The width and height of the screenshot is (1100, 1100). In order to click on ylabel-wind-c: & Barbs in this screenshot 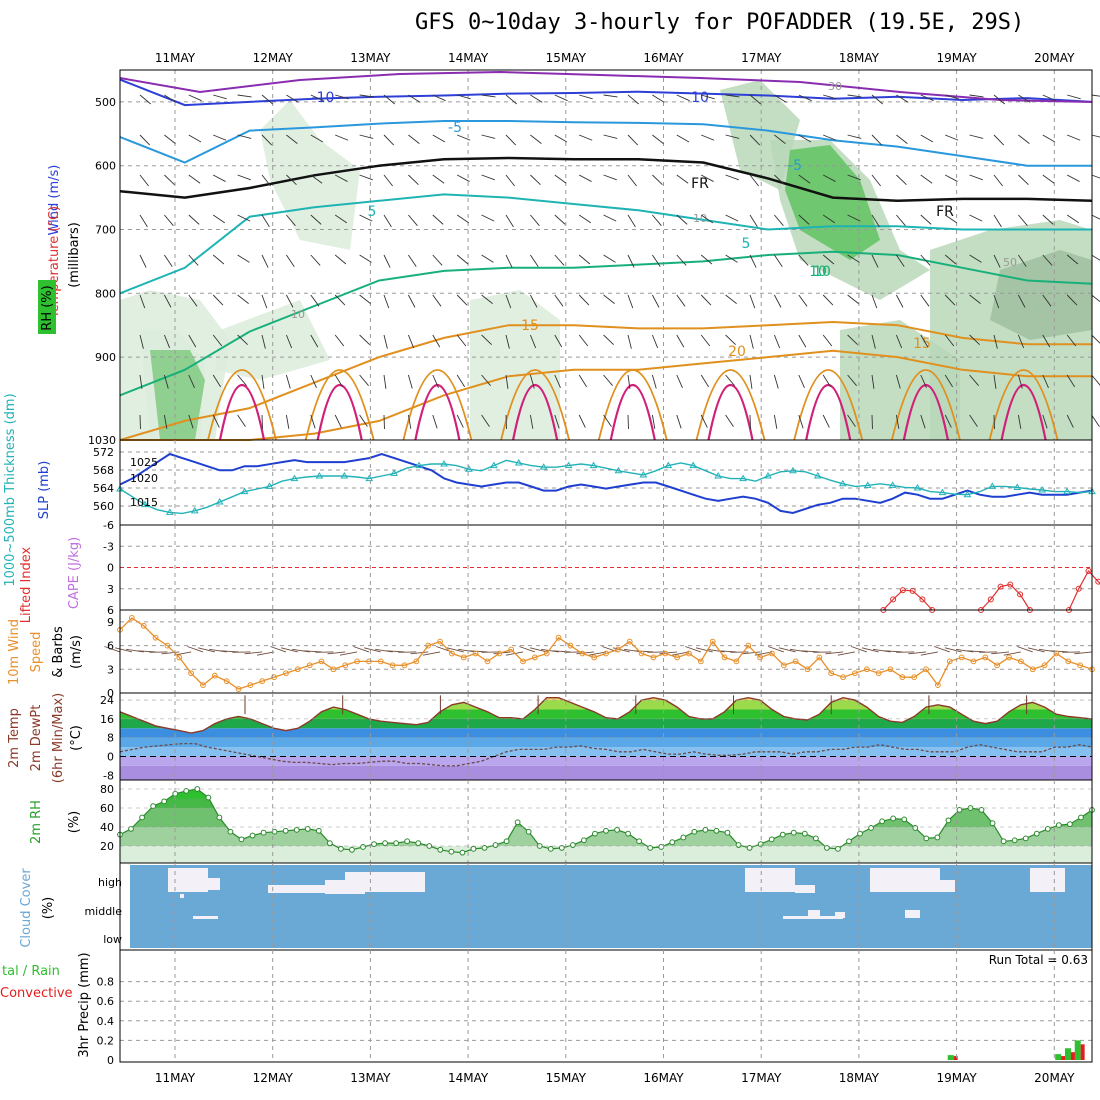, I will do `click(58, 652)`.